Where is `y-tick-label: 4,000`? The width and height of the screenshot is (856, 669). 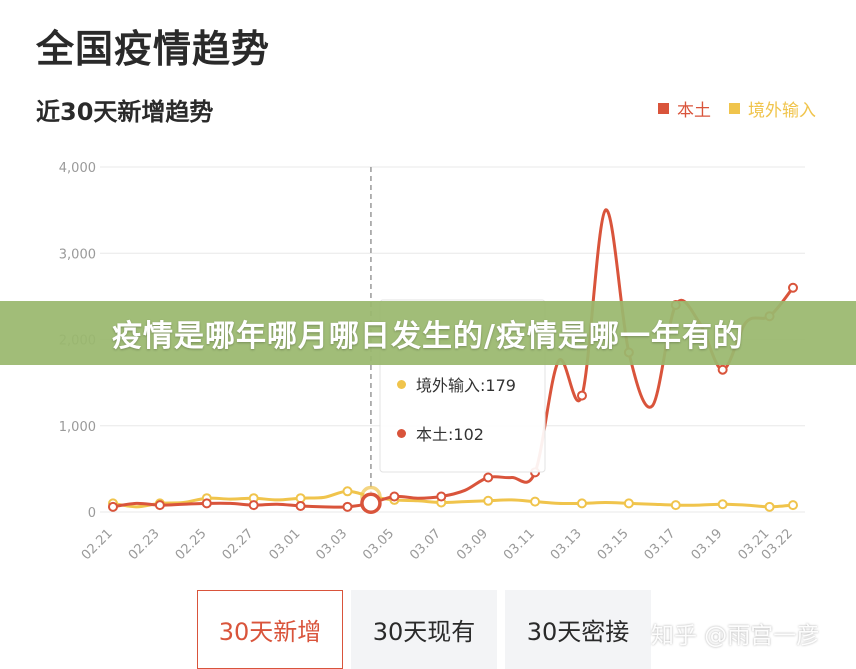 y-tick-label: 4,000 is located at coordinates (77, 168).